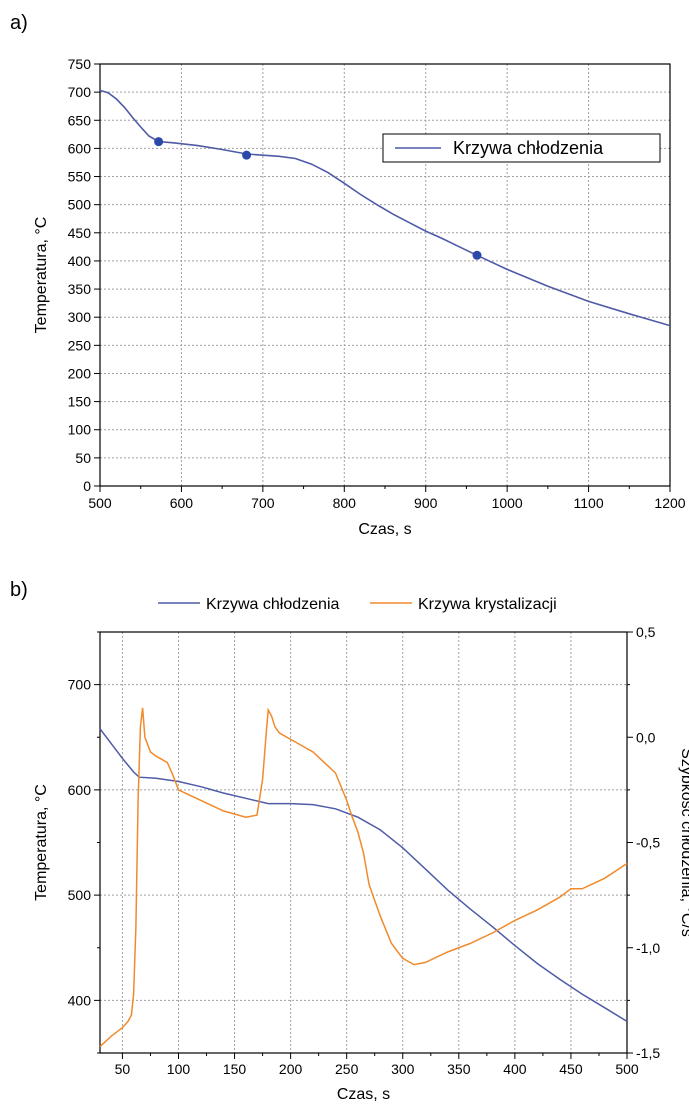 The width and height of the screenshot is (689, 1110). I want to click on y2-tick-label: -1,0, so click(648, 948).